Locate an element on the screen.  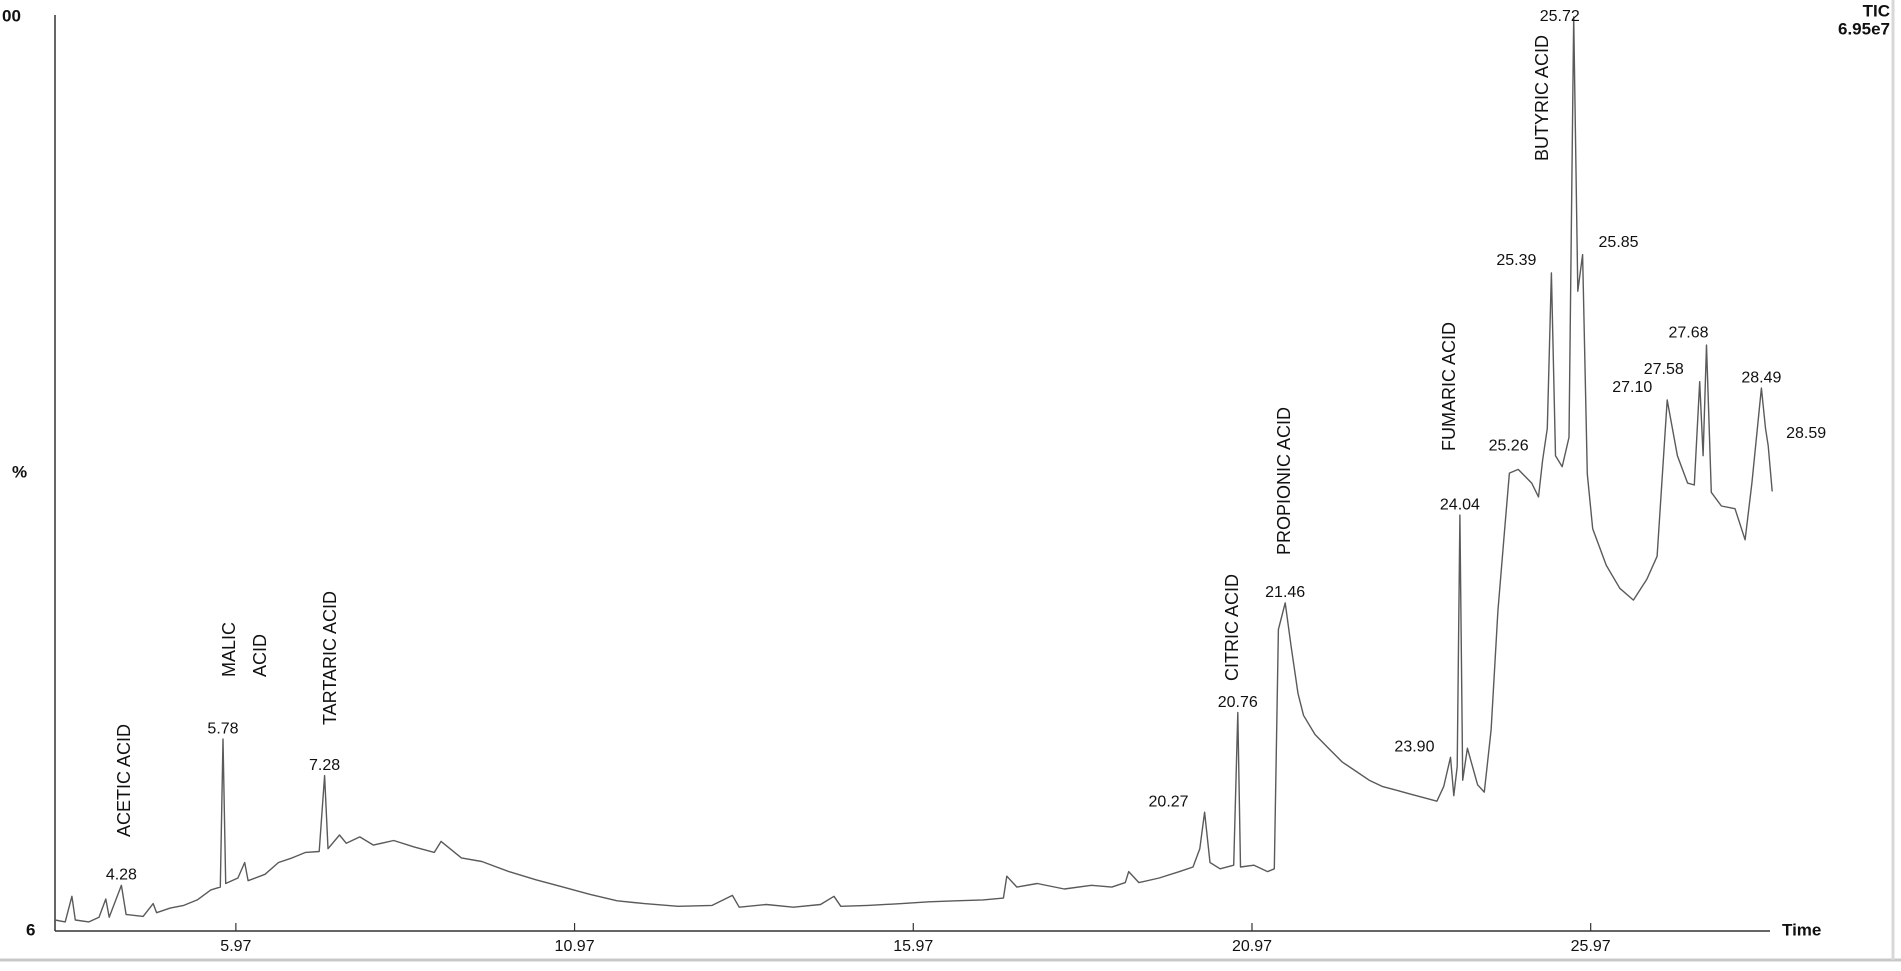
peak-label: 28.59 is located at coordinates (1806, 433).